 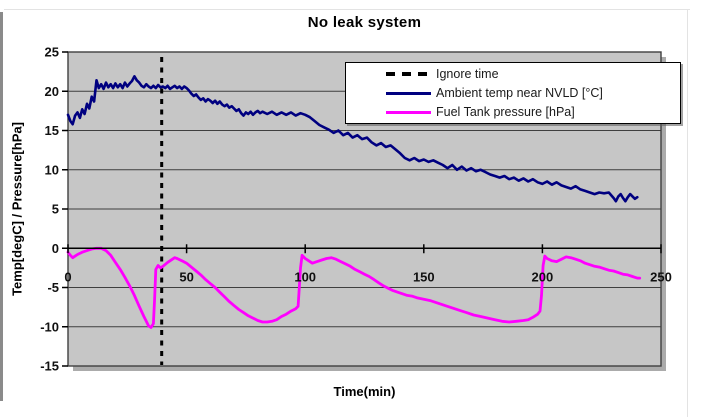 I want to click on magenta-line-key-icon, so click(x=408, y=112).